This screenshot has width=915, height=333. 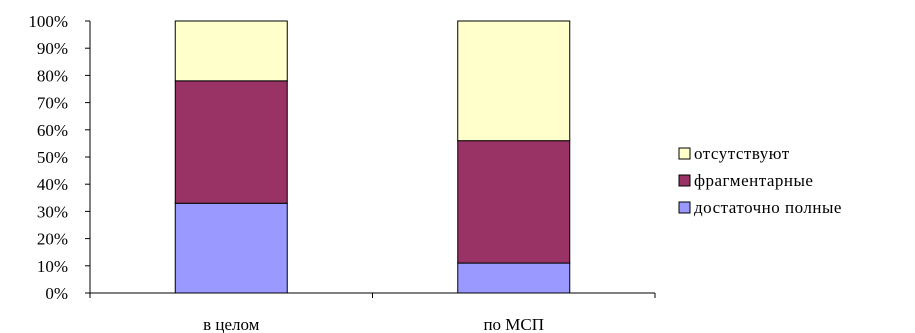 I want to click on legend-label: отсутствуют, so click(x=742, y=153).